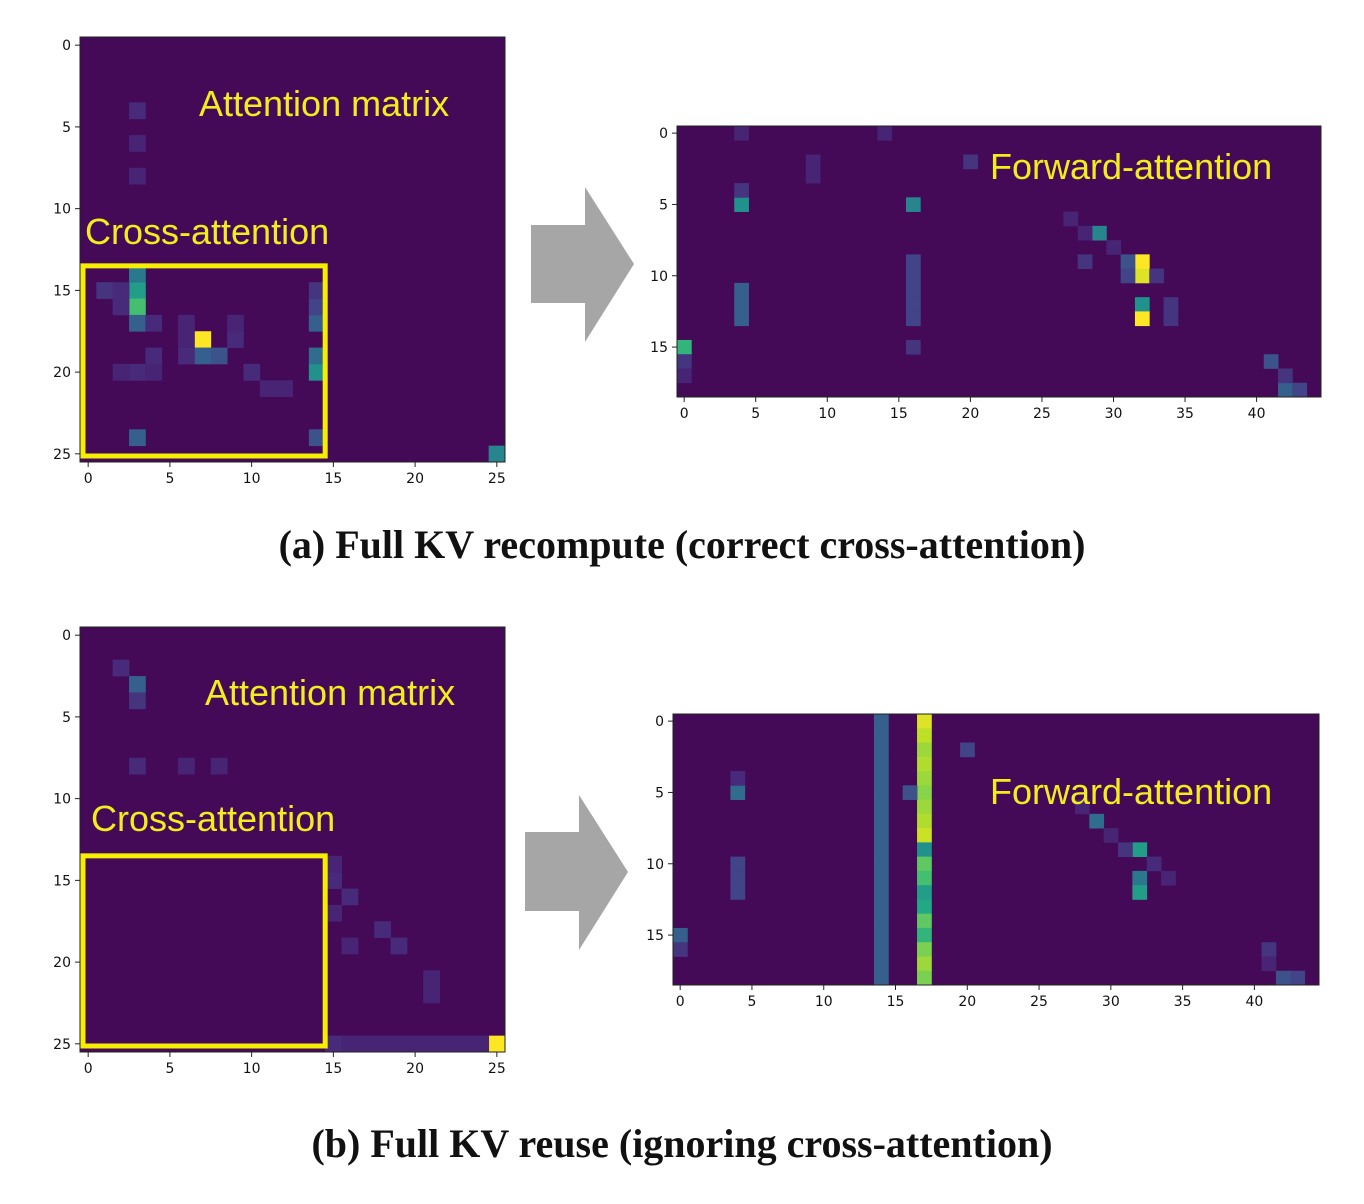  I want to click on heatmap-b-attention-matrix: 0 5 10 15 20 25 0 5 10 15 20 25, so click(279, 851).